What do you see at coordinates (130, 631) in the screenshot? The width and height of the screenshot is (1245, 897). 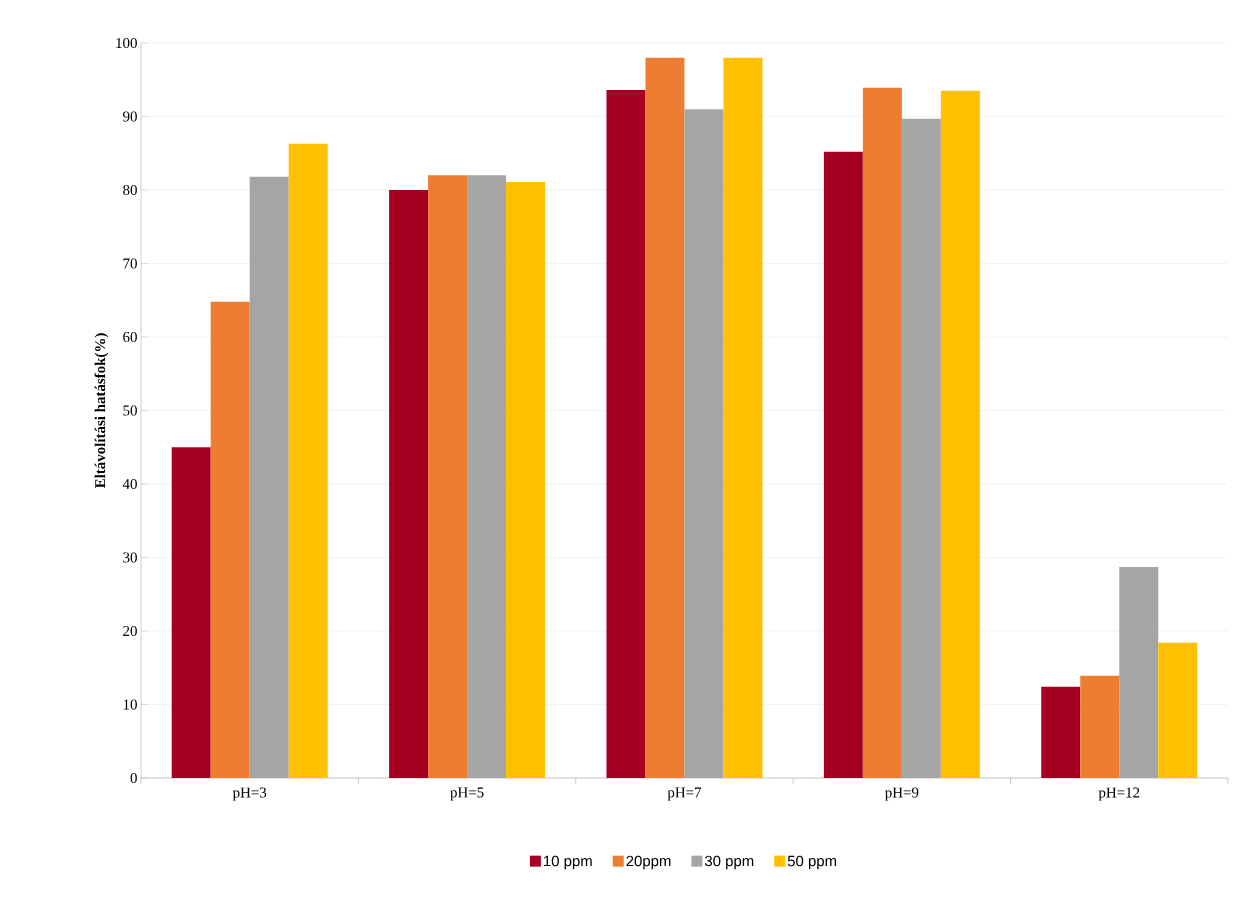 I see `y-tick-label: 20` at bounding box center [130, 631].